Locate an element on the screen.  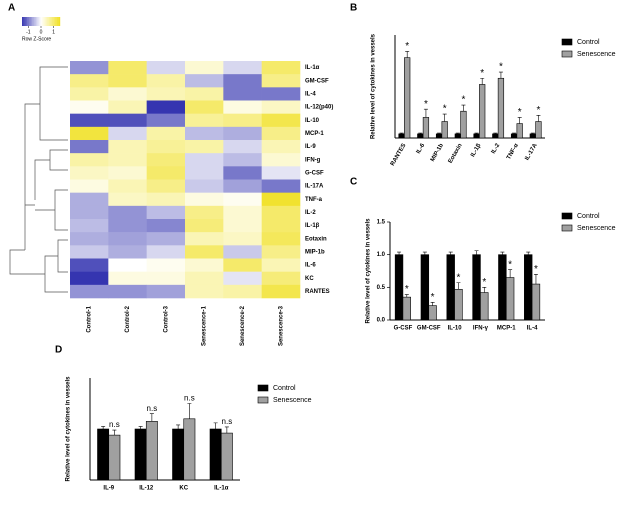
legend-label: Control is located at coordinates (284, 388).